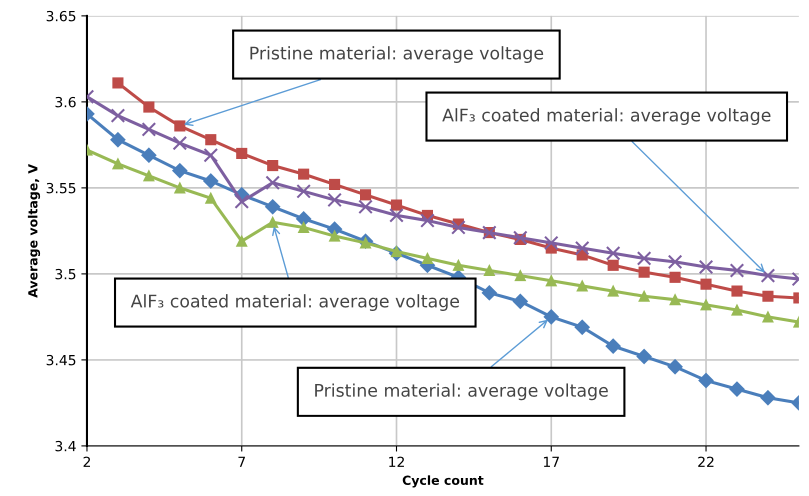  What do you see at coordinates (241, 461) in the screenshot?
I see `x-tick-label: 7` at bounding box center [241, 461].